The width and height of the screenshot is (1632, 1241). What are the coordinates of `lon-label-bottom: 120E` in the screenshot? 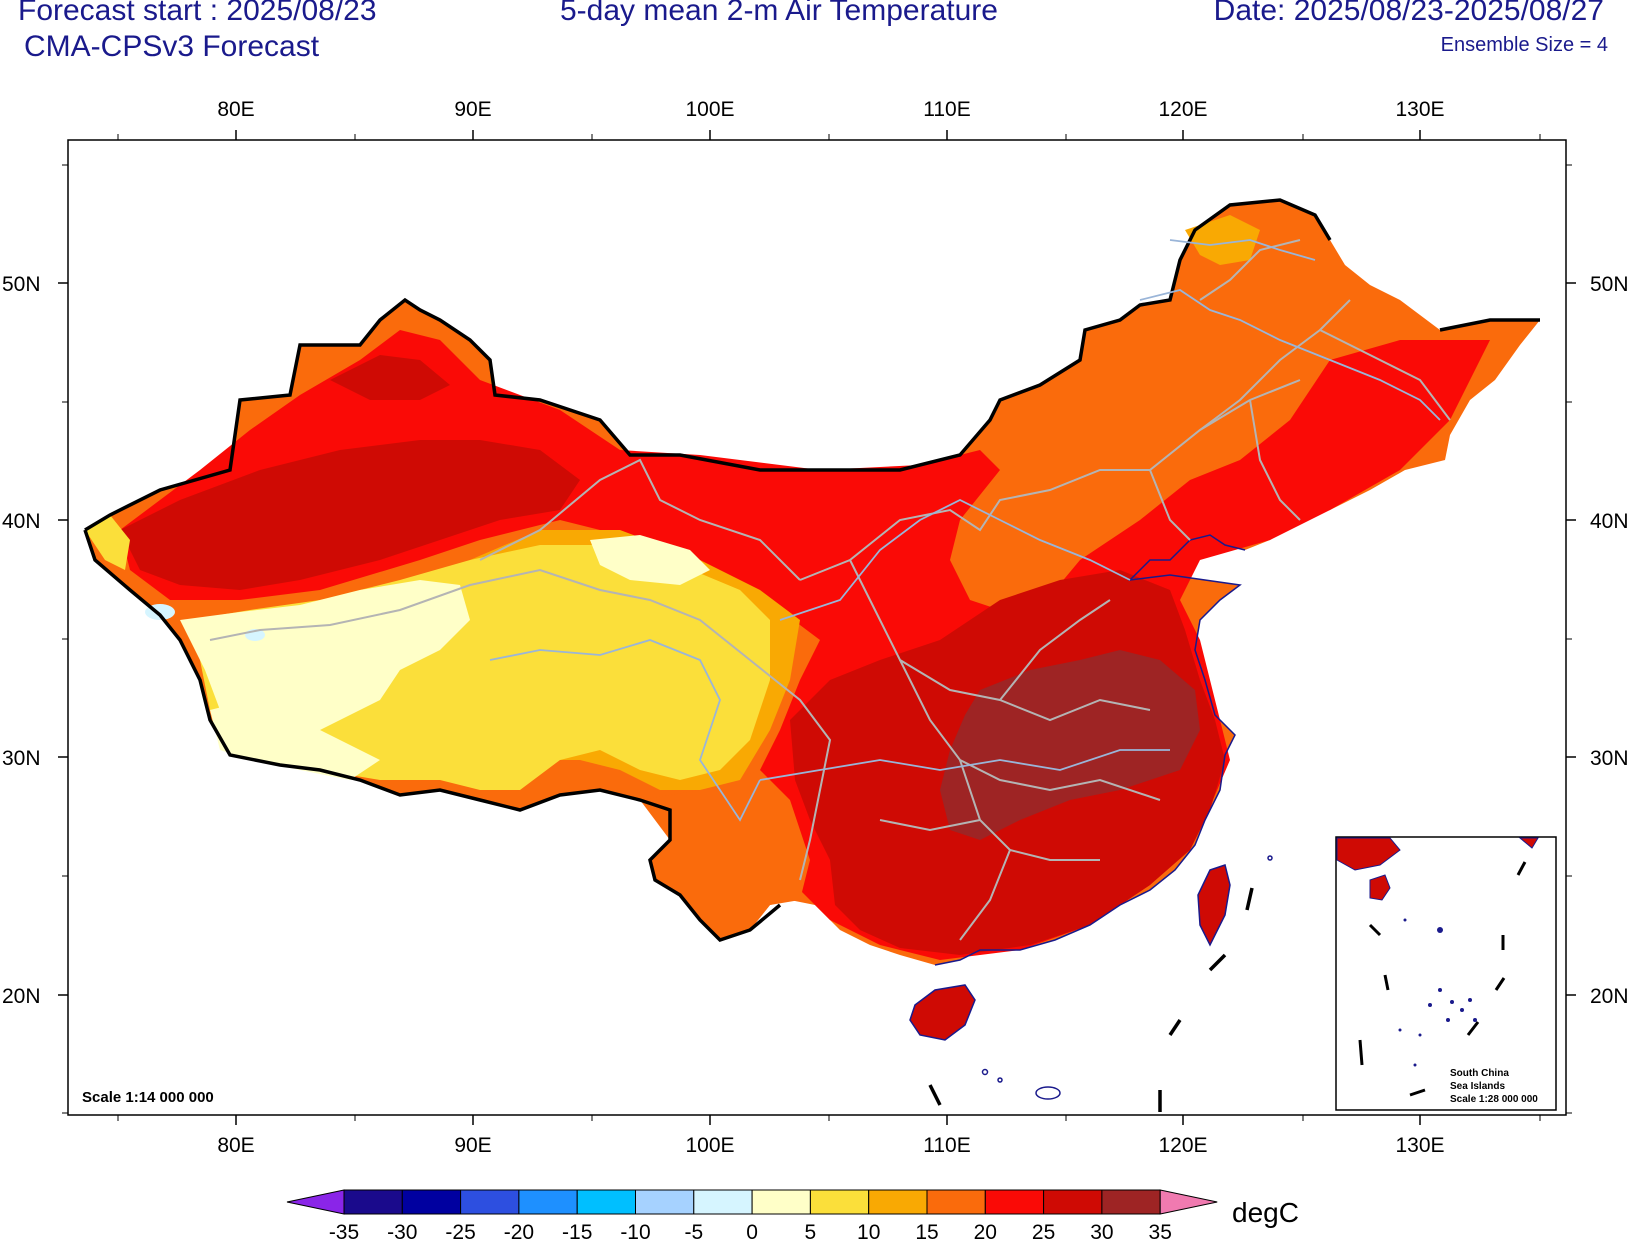 It's located at (1182, 1145).